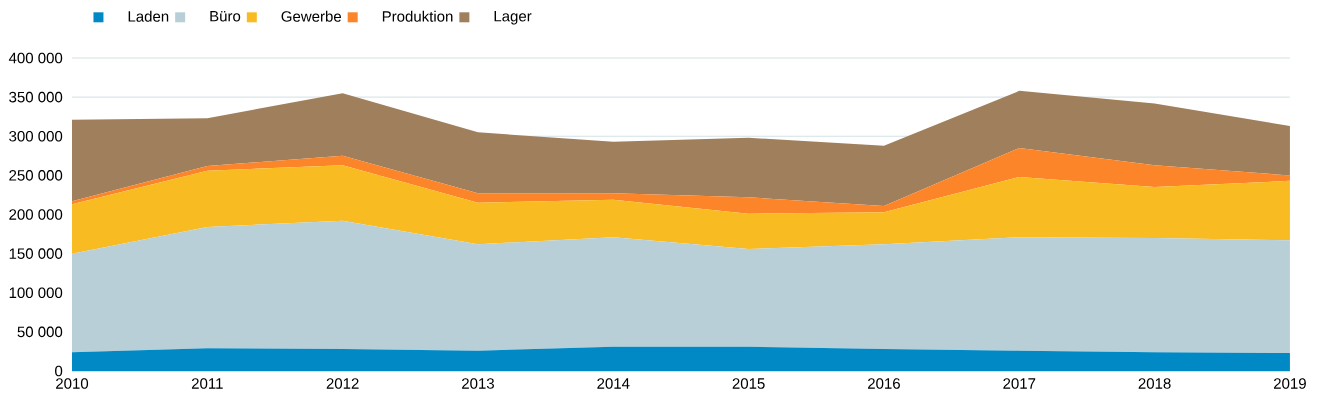 The width and height of the screenshot is (1322, 405). I want to click on x-tick-label: 2014, so click(613, 383).